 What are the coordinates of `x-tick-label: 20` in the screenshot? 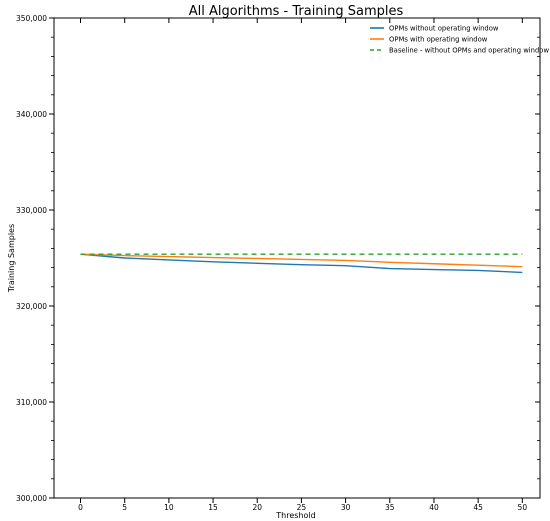 It's located at (257, 507).